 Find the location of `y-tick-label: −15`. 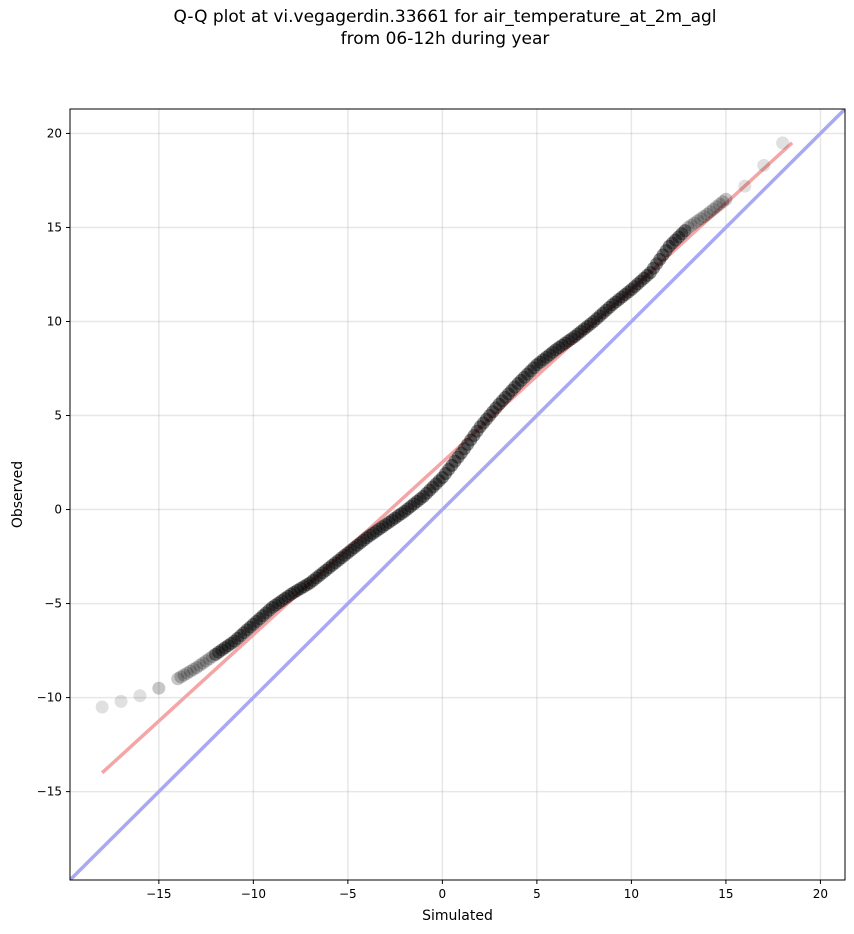

y-tick-label: −15 is located at coordinates (49, 792).